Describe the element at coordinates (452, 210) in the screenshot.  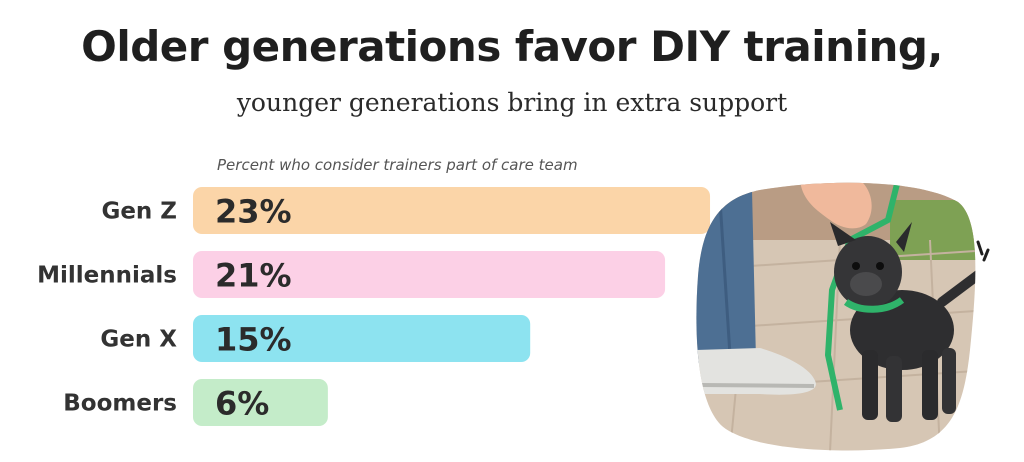
I see `bar-gen-z` at that location.